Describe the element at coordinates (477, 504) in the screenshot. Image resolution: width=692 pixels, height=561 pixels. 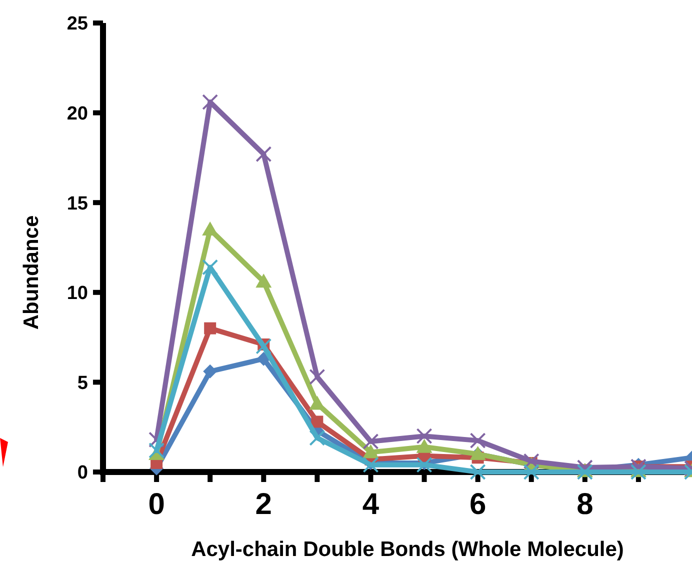
I see `x-tick-label: 6` at that location.